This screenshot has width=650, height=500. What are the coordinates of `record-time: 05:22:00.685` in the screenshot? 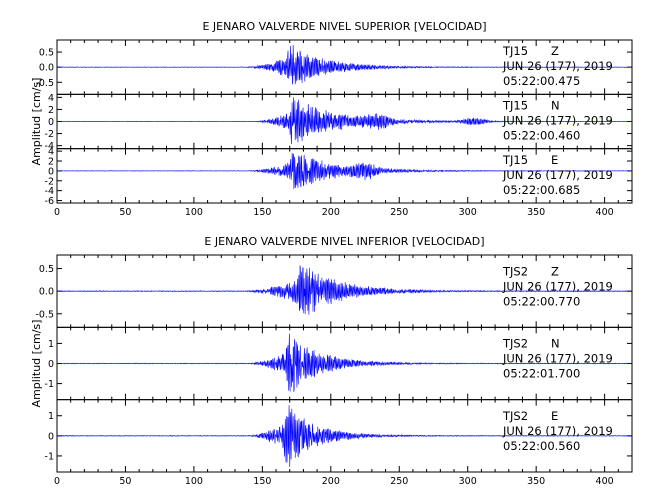 It's located at (541, 190).